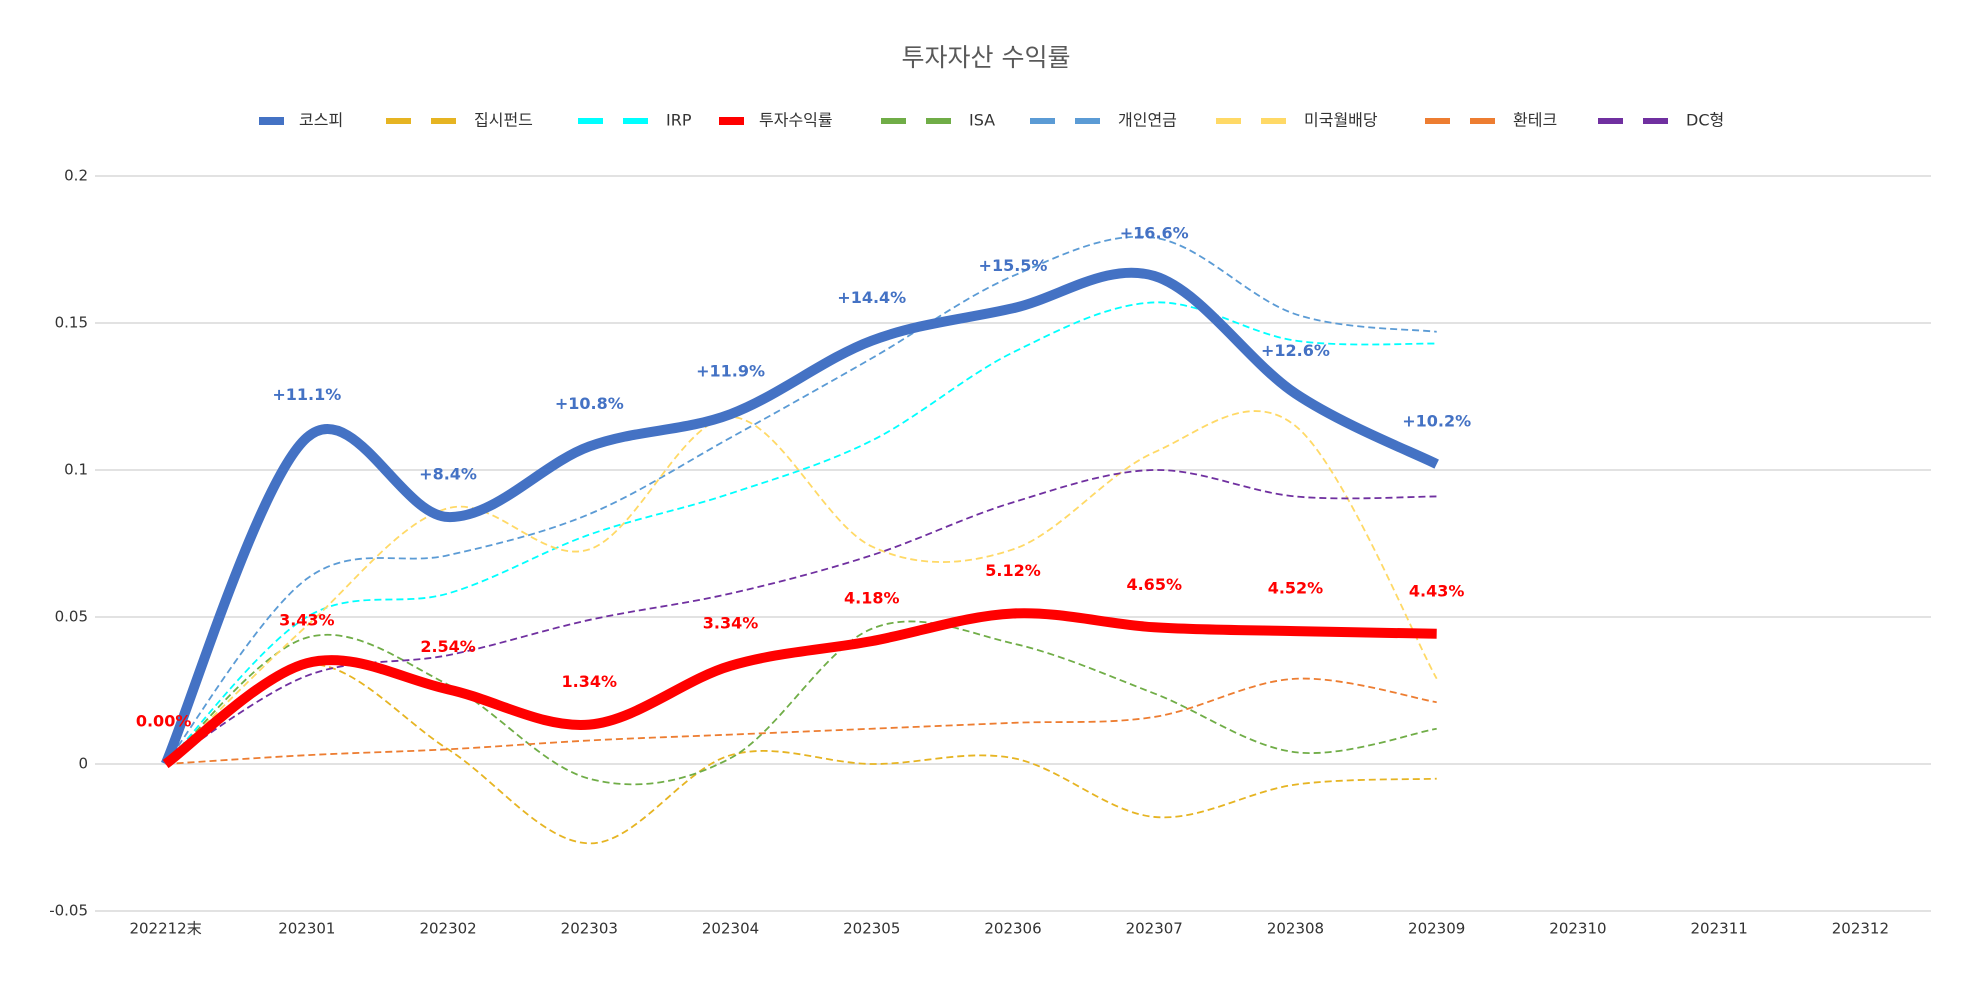 The image size is (1972, 984). I want to click on legend-label: ISA, so click(982, 120).